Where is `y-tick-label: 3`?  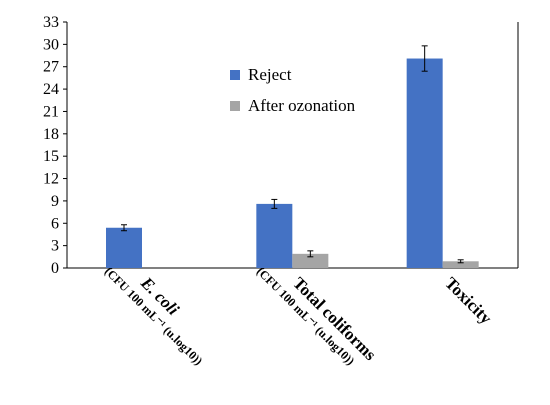
y-tick-label: 3 is located at coordinates (55, 246).